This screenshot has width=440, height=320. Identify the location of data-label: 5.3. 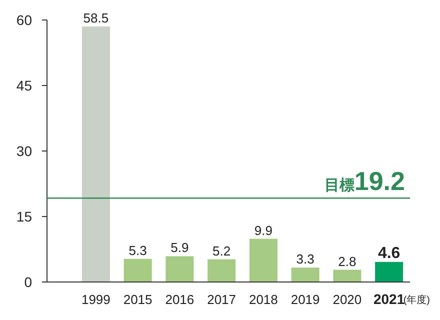
(137, 250).